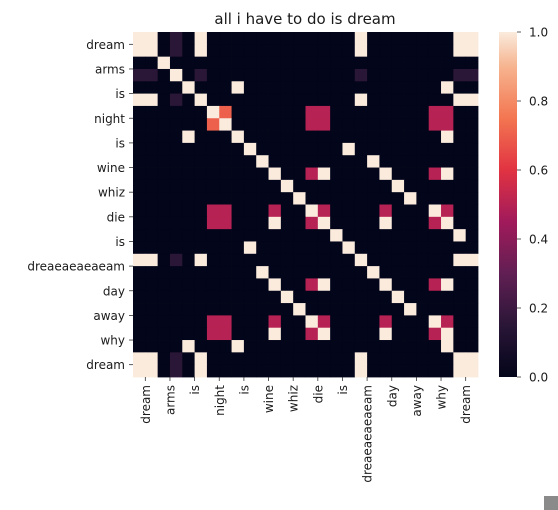 This screenshot has height=510, width=558. I want to click on y-tick-label: dream, so click(105, 365).